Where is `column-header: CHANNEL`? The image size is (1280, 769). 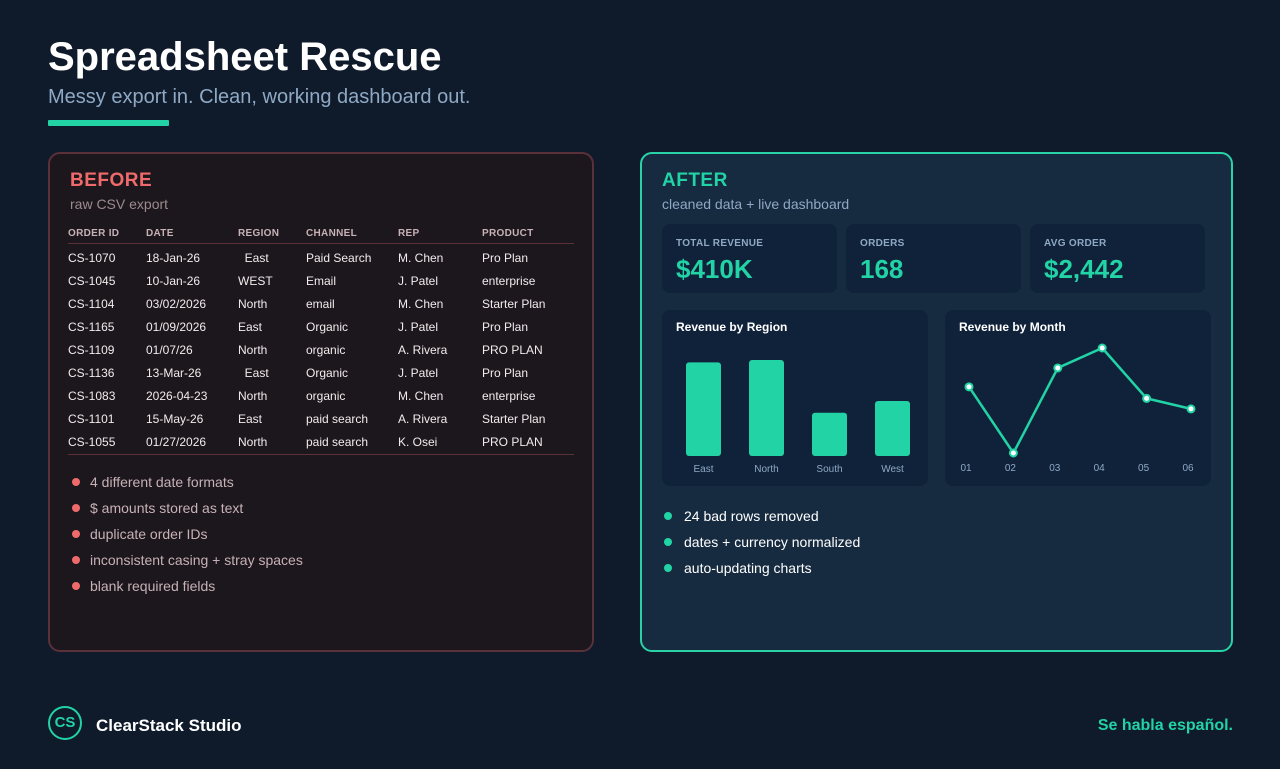
column-header: CHANNEL is located at coordinates (352, 235).